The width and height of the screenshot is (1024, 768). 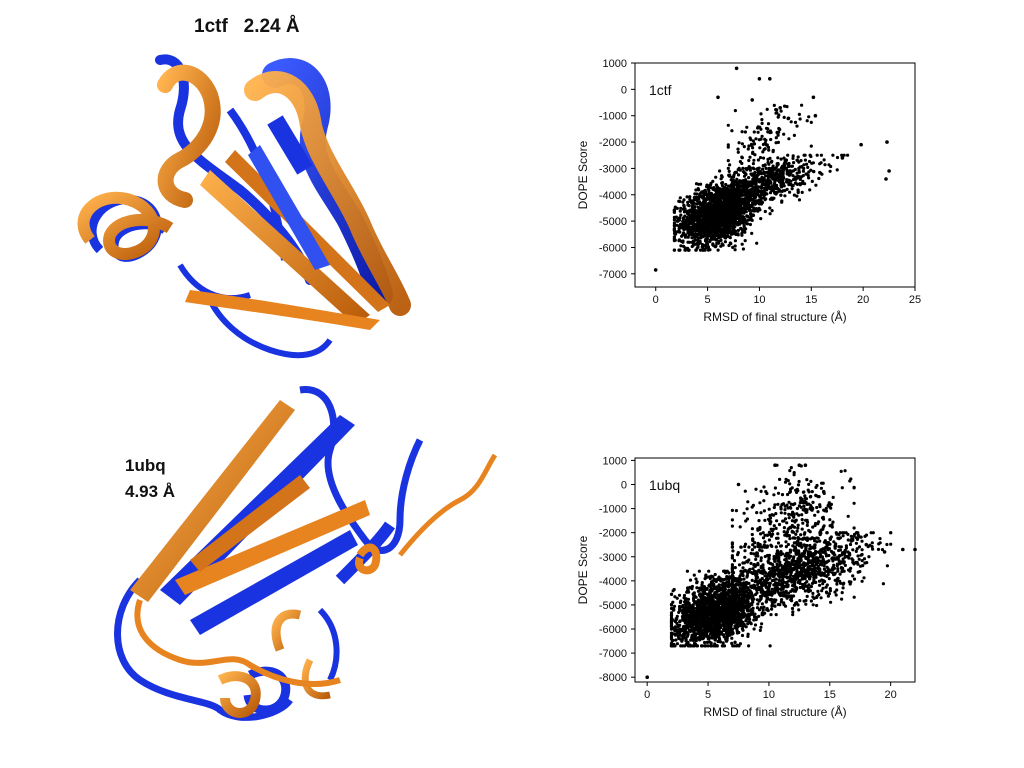 What do you see at coordinates (774, 316) in the screenshot?
I see `x-axis-label: RMSD of final structure (Å)` at bounding box center [774, 316].